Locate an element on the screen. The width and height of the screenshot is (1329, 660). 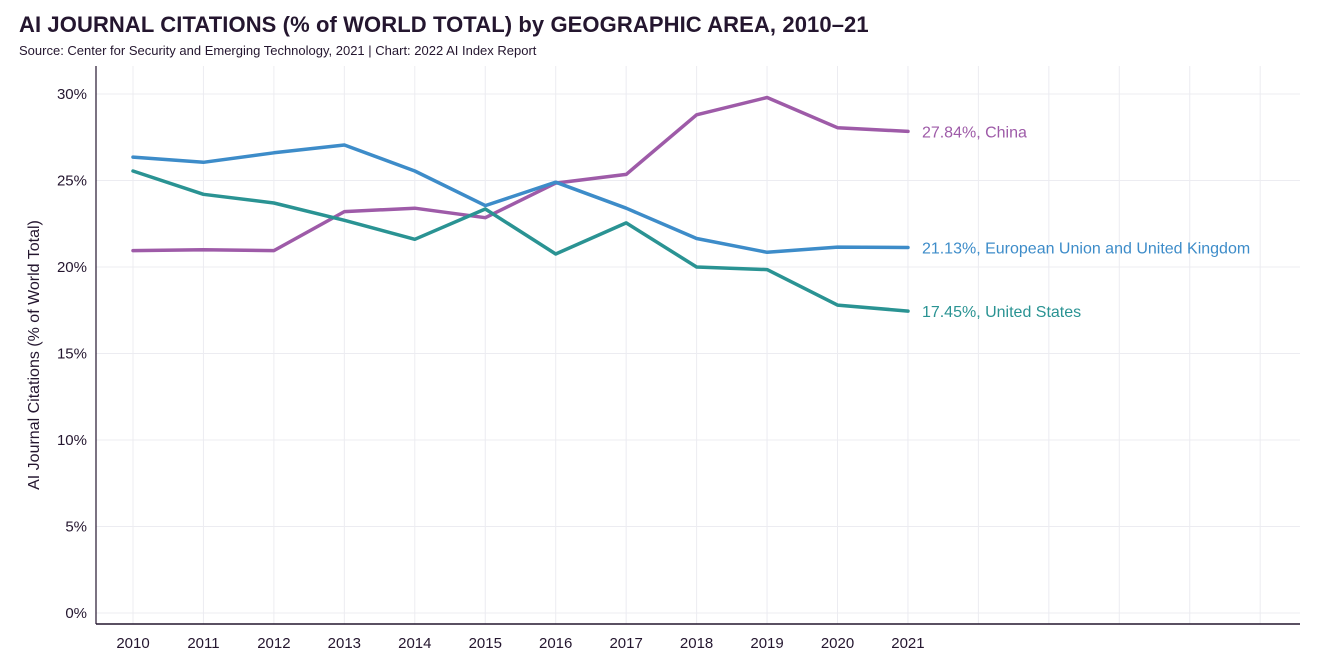
y-axis-label: AI Journal Citations (% of World Total) is located at coordinates (34, 355).